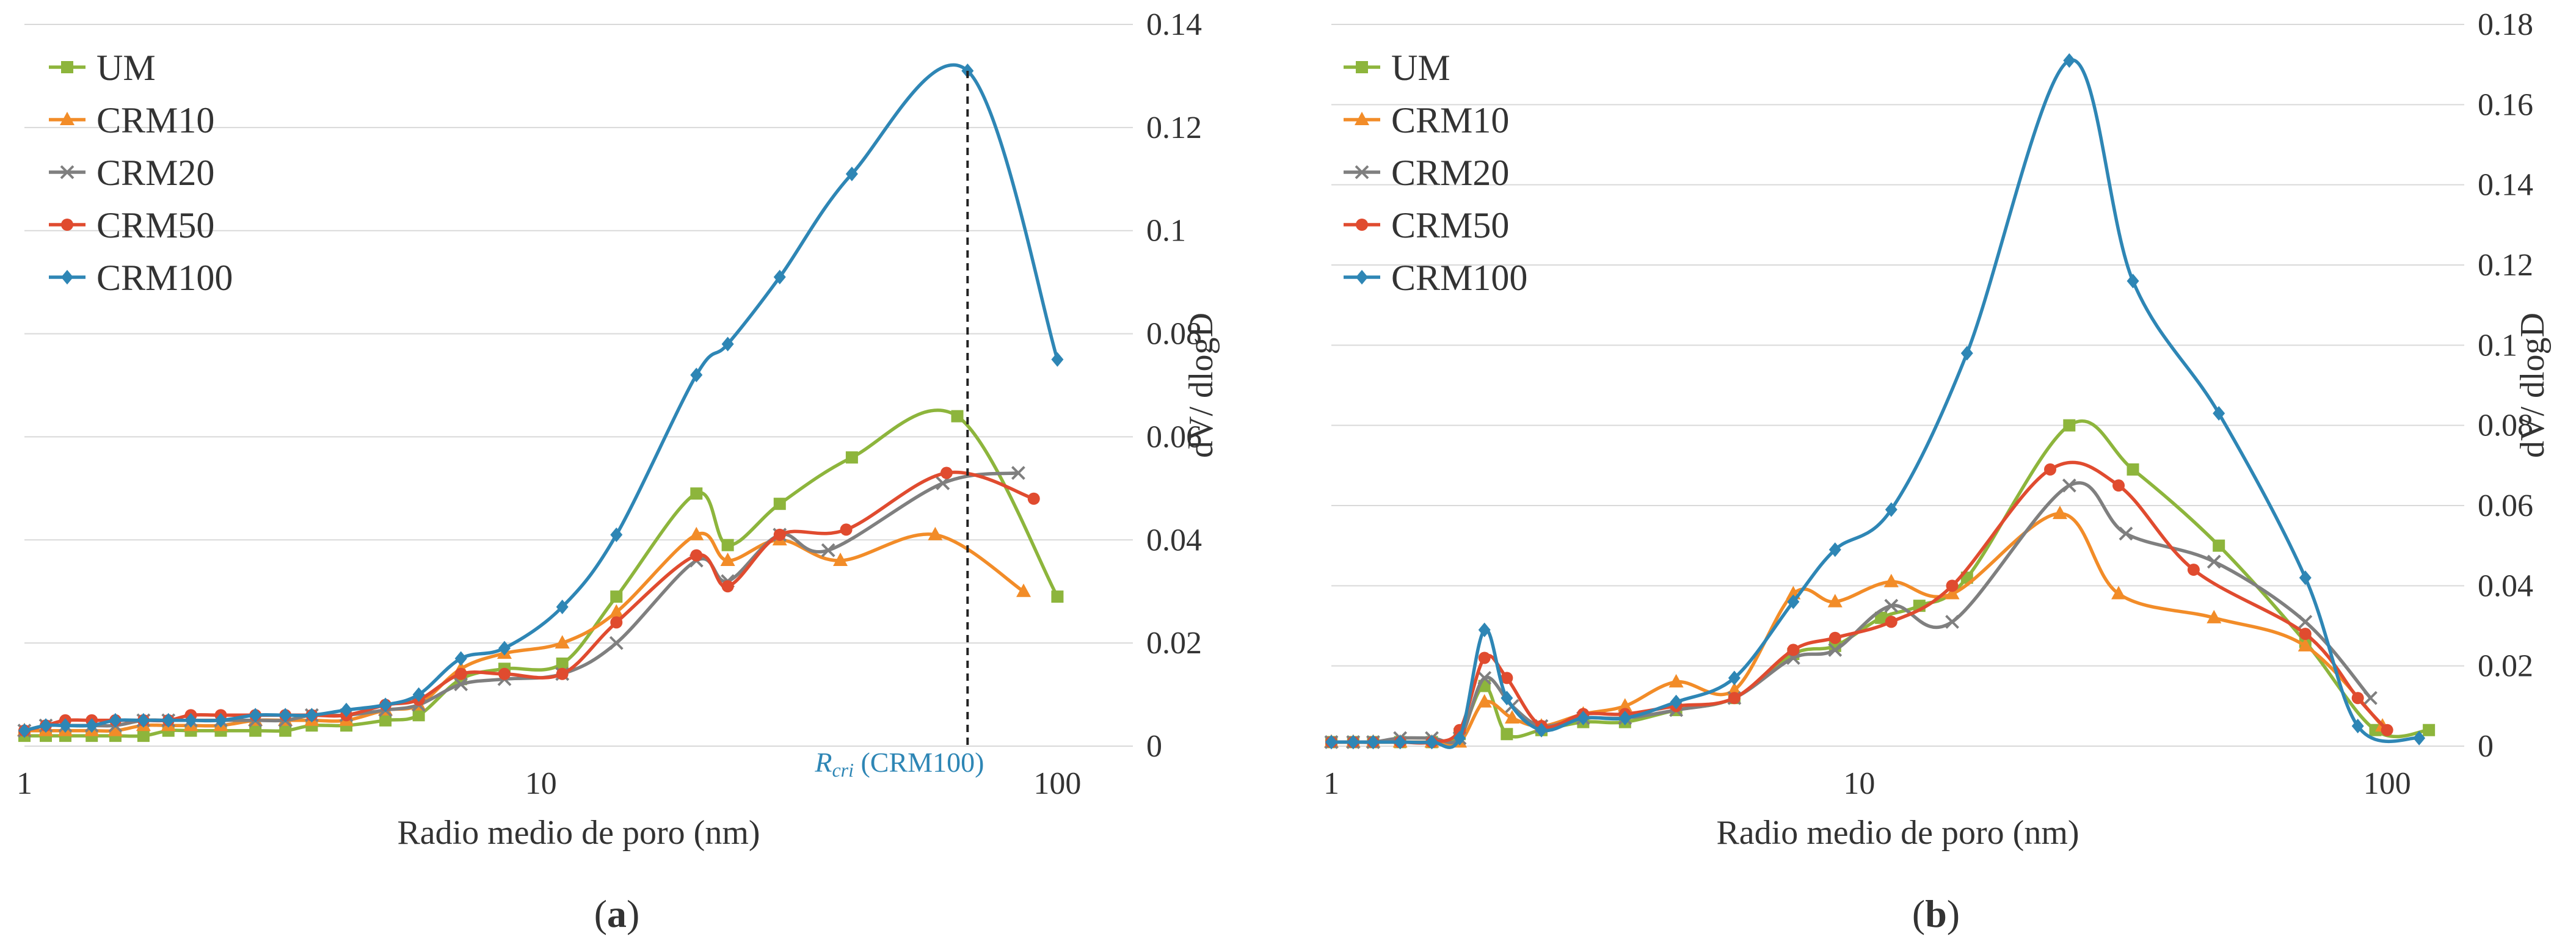  I want to click on x-tick-label: 10, so click(541, 784).